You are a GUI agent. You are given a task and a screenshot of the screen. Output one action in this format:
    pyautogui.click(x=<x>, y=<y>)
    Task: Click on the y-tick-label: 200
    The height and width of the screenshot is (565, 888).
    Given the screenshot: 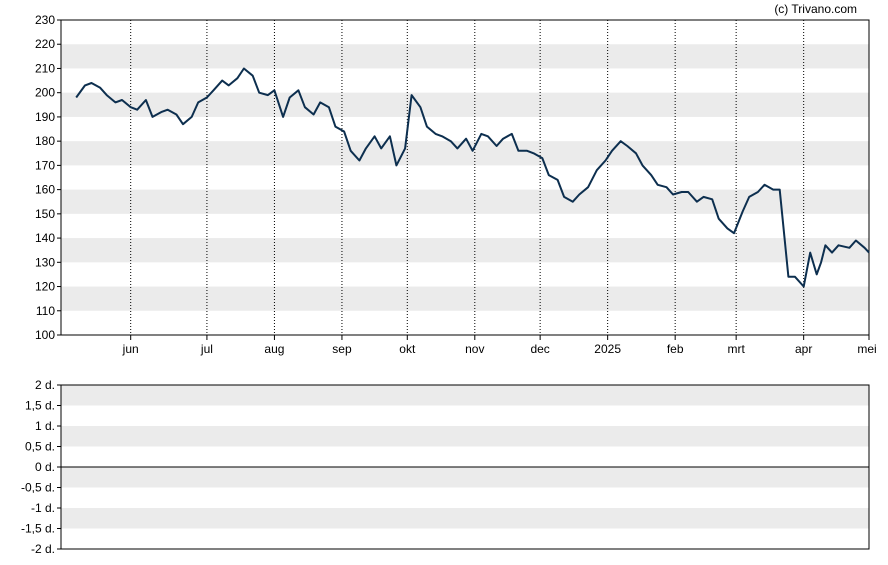 What is the action you would take?
    pyautogui.click(x=45, y=93)
    